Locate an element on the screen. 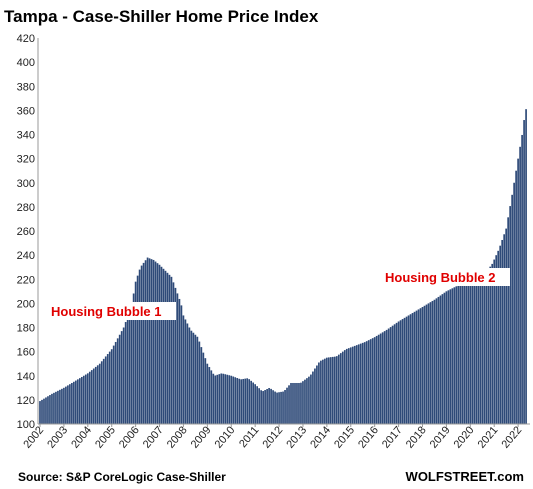  y-tick-label: 240 is located at coordinates (26, 256).